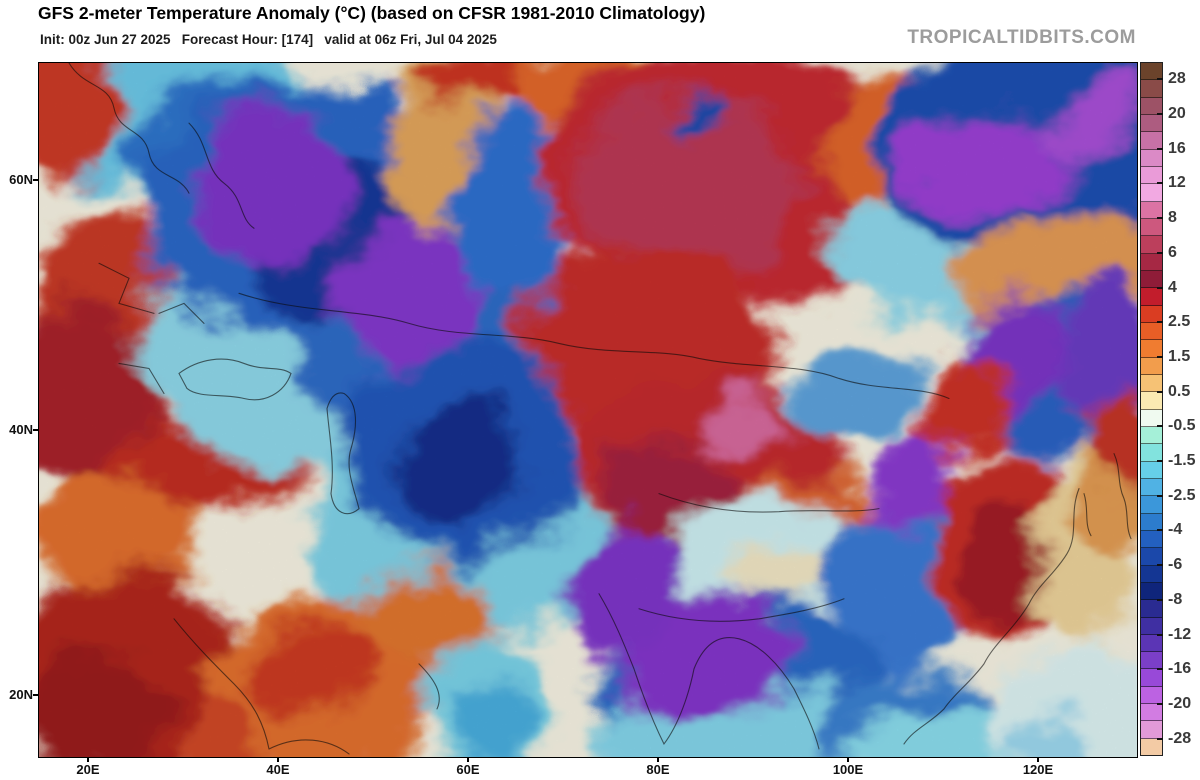 This screenshot has width=1200, height=780. Describe the element at coordinates (468, 769) in the screenshot. I see `lon-tick-label-60E: 60E` at that location.